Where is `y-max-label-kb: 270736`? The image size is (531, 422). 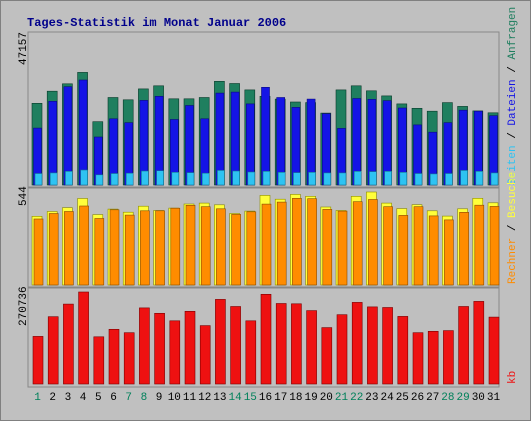
y-max-label-kb: 270736 is located at coordinates (24, 306).